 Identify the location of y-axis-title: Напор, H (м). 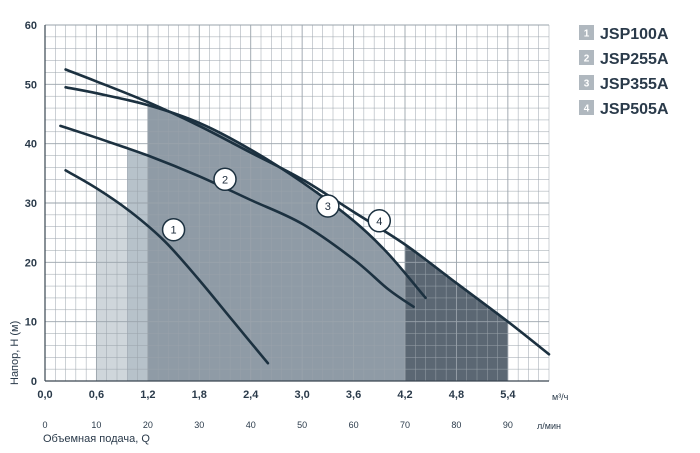
(15, 353).